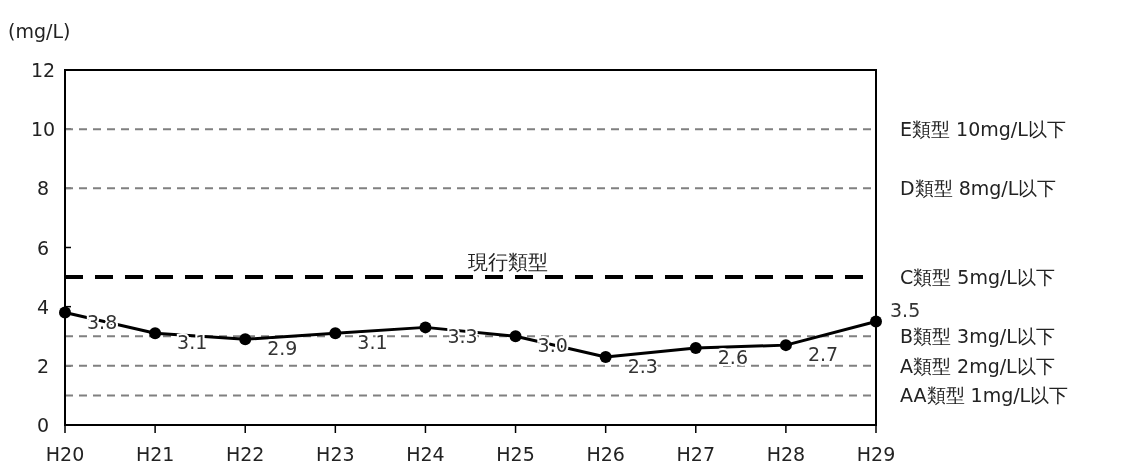 The width and height of the screenshot is (1127, 470). What do you see at coordinates (245, 454) in the screenshot?
I see `x-tick-label: H22` at bounding box center [245, 454].